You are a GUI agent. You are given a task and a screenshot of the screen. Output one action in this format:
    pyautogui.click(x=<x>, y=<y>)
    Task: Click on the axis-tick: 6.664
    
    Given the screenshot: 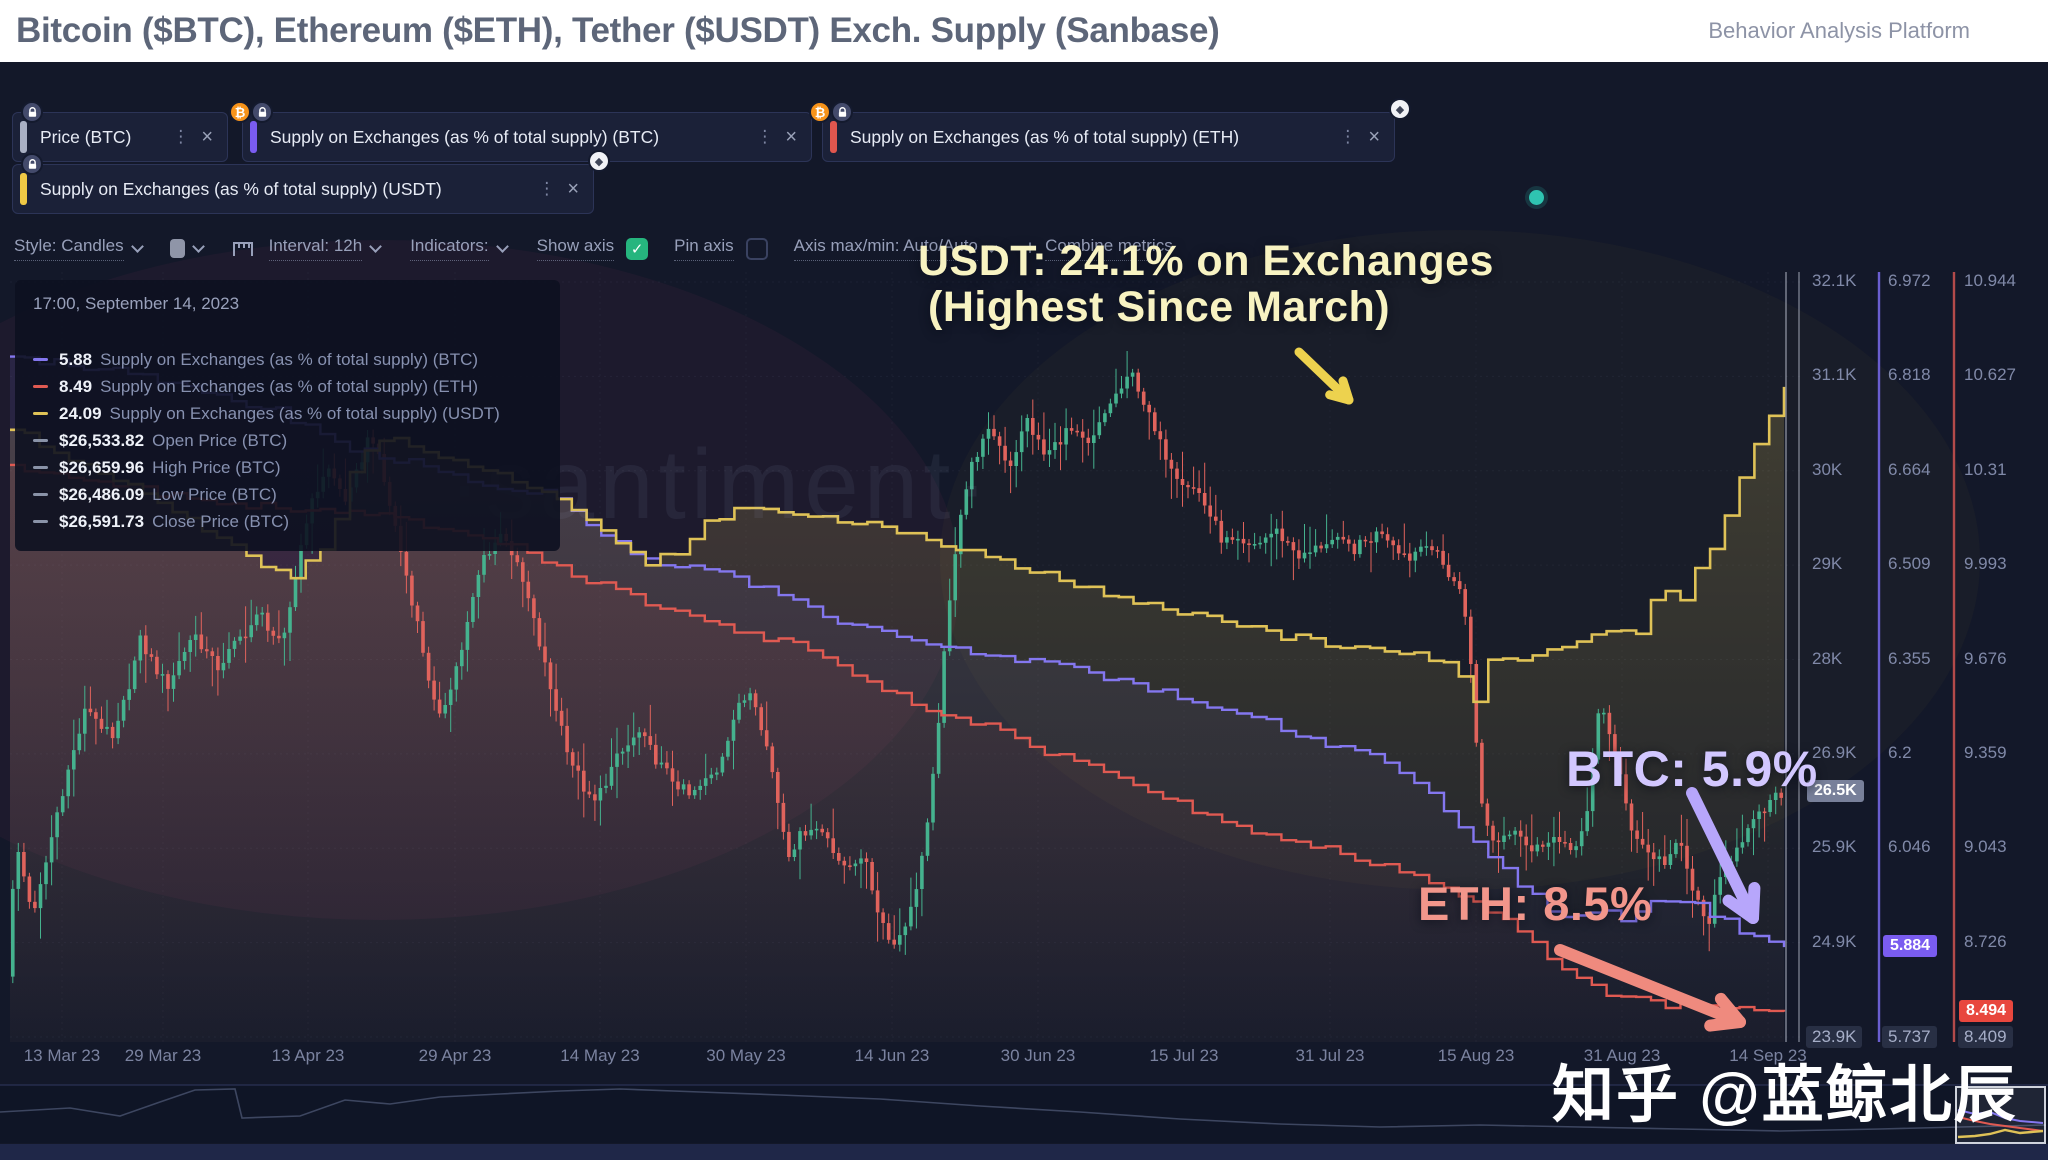 What is the action you would take?
    pyautogui.click(x=1909, y=469)
    